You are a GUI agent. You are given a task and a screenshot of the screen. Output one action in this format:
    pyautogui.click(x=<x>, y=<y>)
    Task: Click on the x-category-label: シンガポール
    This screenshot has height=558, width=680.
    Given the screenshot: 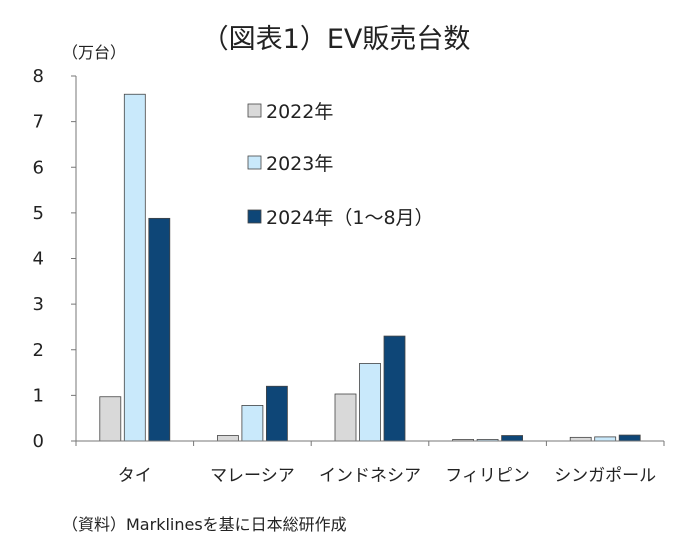 What is the action you would take?
    pyautogui.click(x=605, y=476)
    